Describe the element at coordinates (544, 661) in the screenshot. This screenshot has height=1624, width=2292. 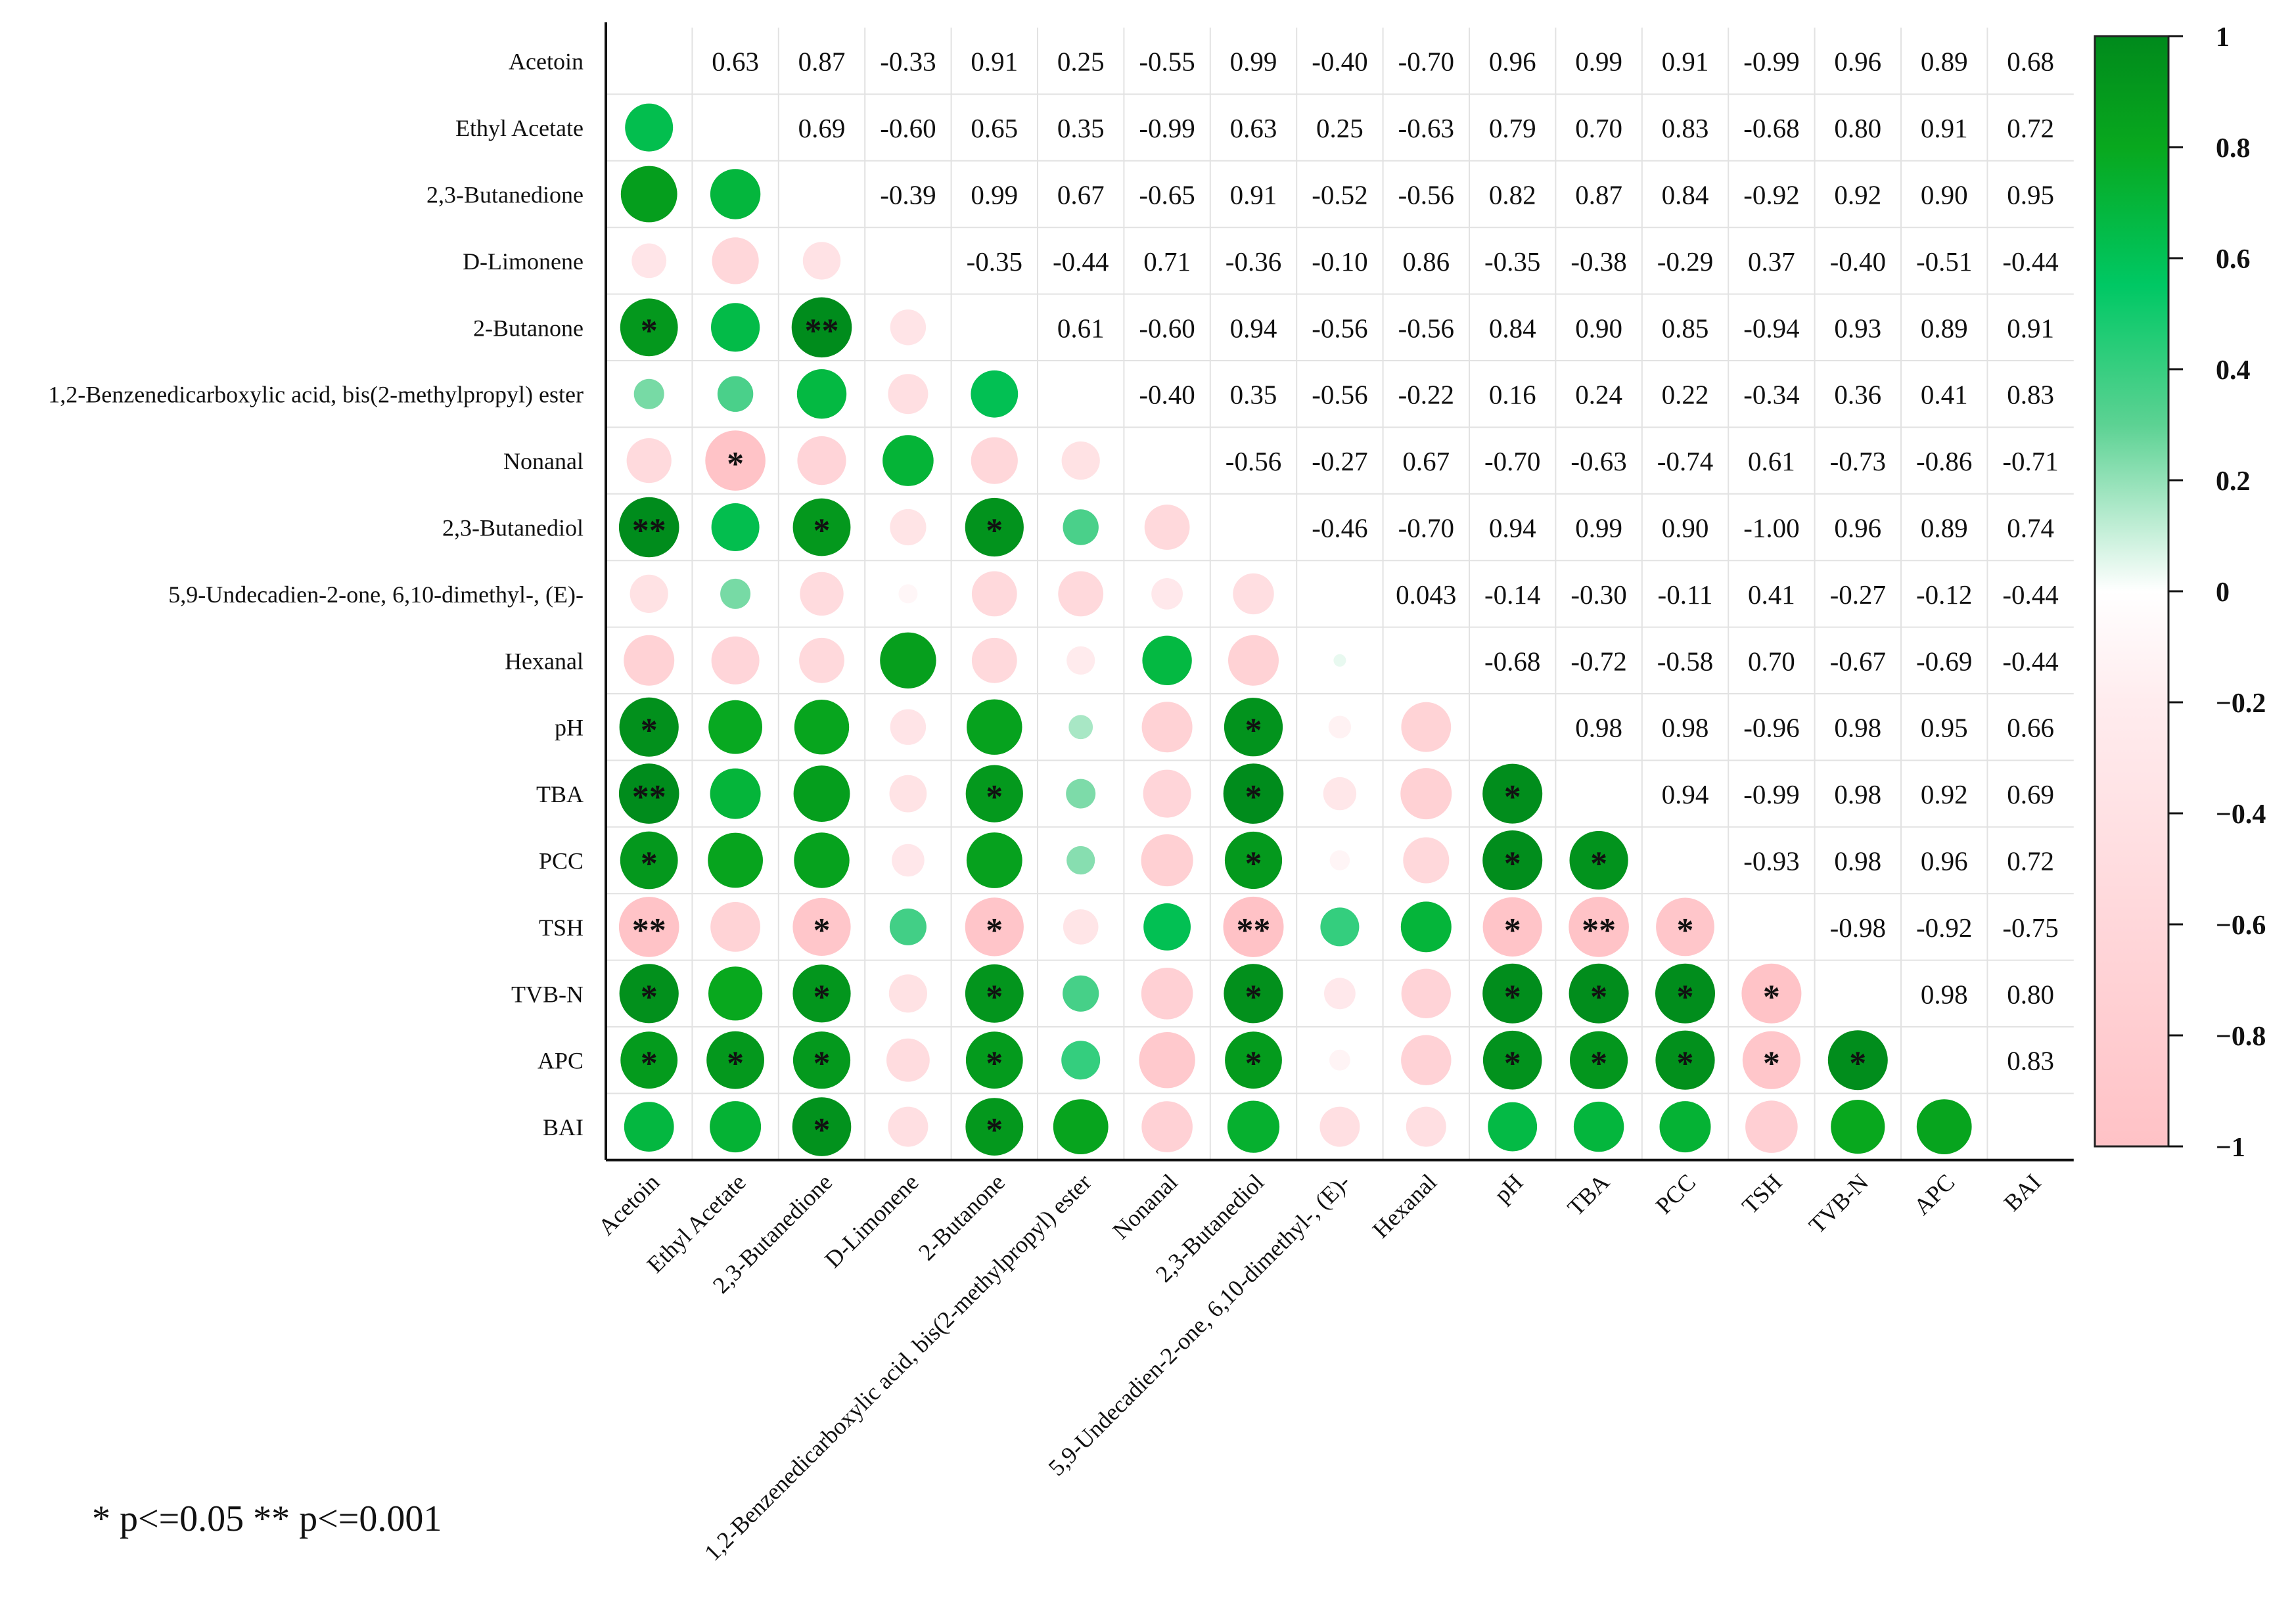
I see `row-label: Hexanal` at that location.